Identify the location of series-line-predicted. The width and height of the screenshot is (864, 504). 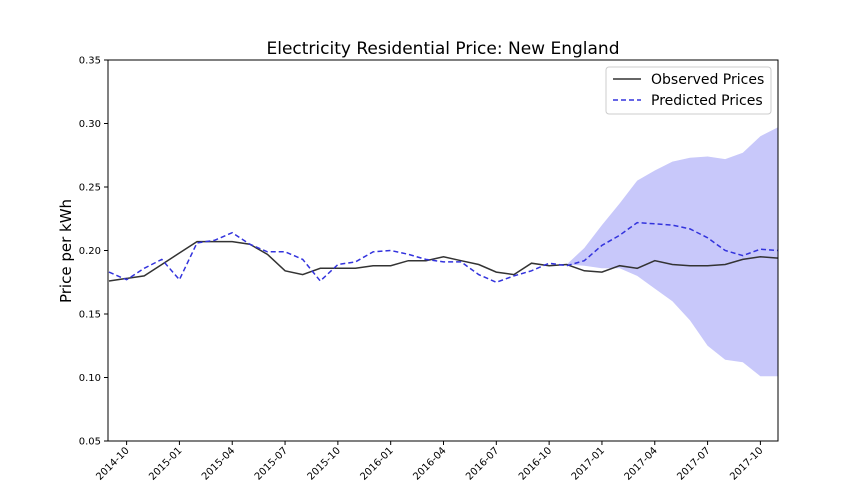
(443, 252).